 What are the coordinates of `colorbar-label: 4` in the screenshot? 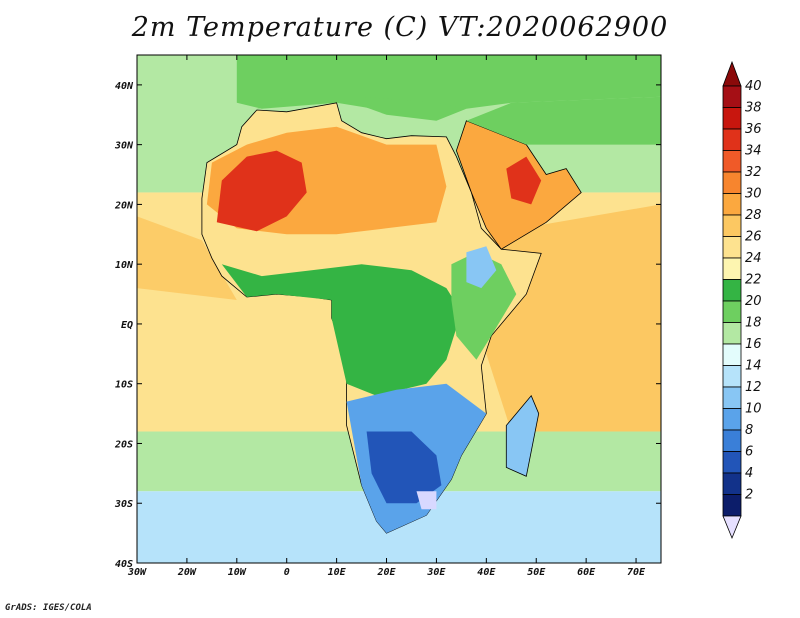 It's located at (749, 473).